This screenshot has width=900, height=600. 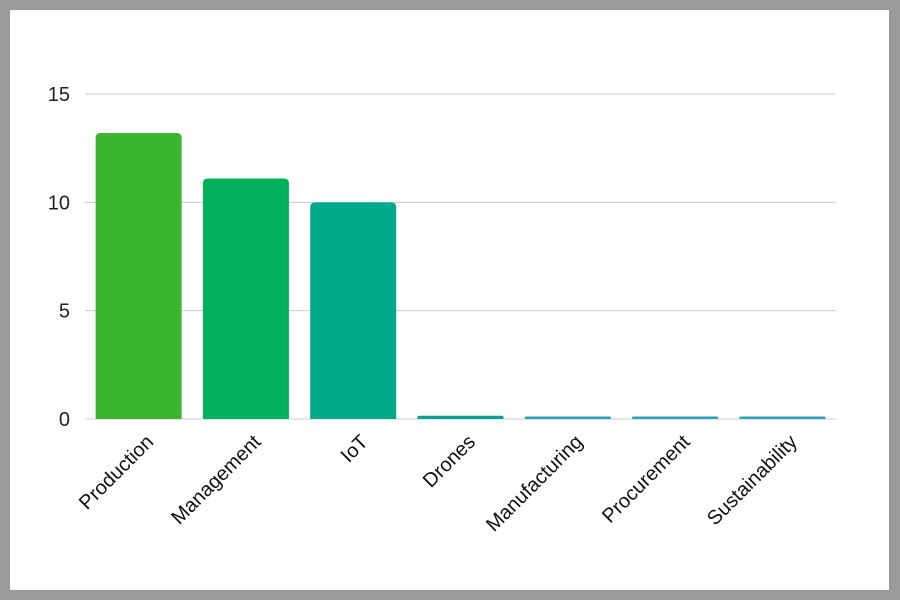 What do you see at coordinates (59, 95) in the screenshot?
I see `y-tick-label: 15` at bounding box center [59, 95].